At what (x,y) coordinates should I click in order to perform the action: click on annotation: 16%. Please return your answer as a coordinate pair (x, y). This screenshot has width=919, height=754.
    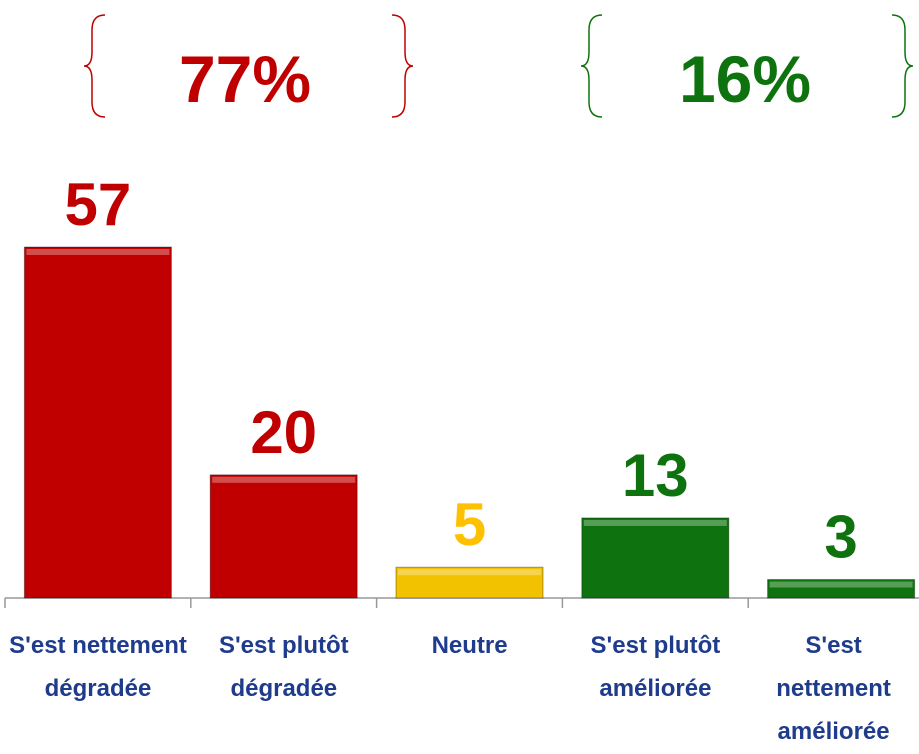
    Looking at the image, I should click on (745, 79).